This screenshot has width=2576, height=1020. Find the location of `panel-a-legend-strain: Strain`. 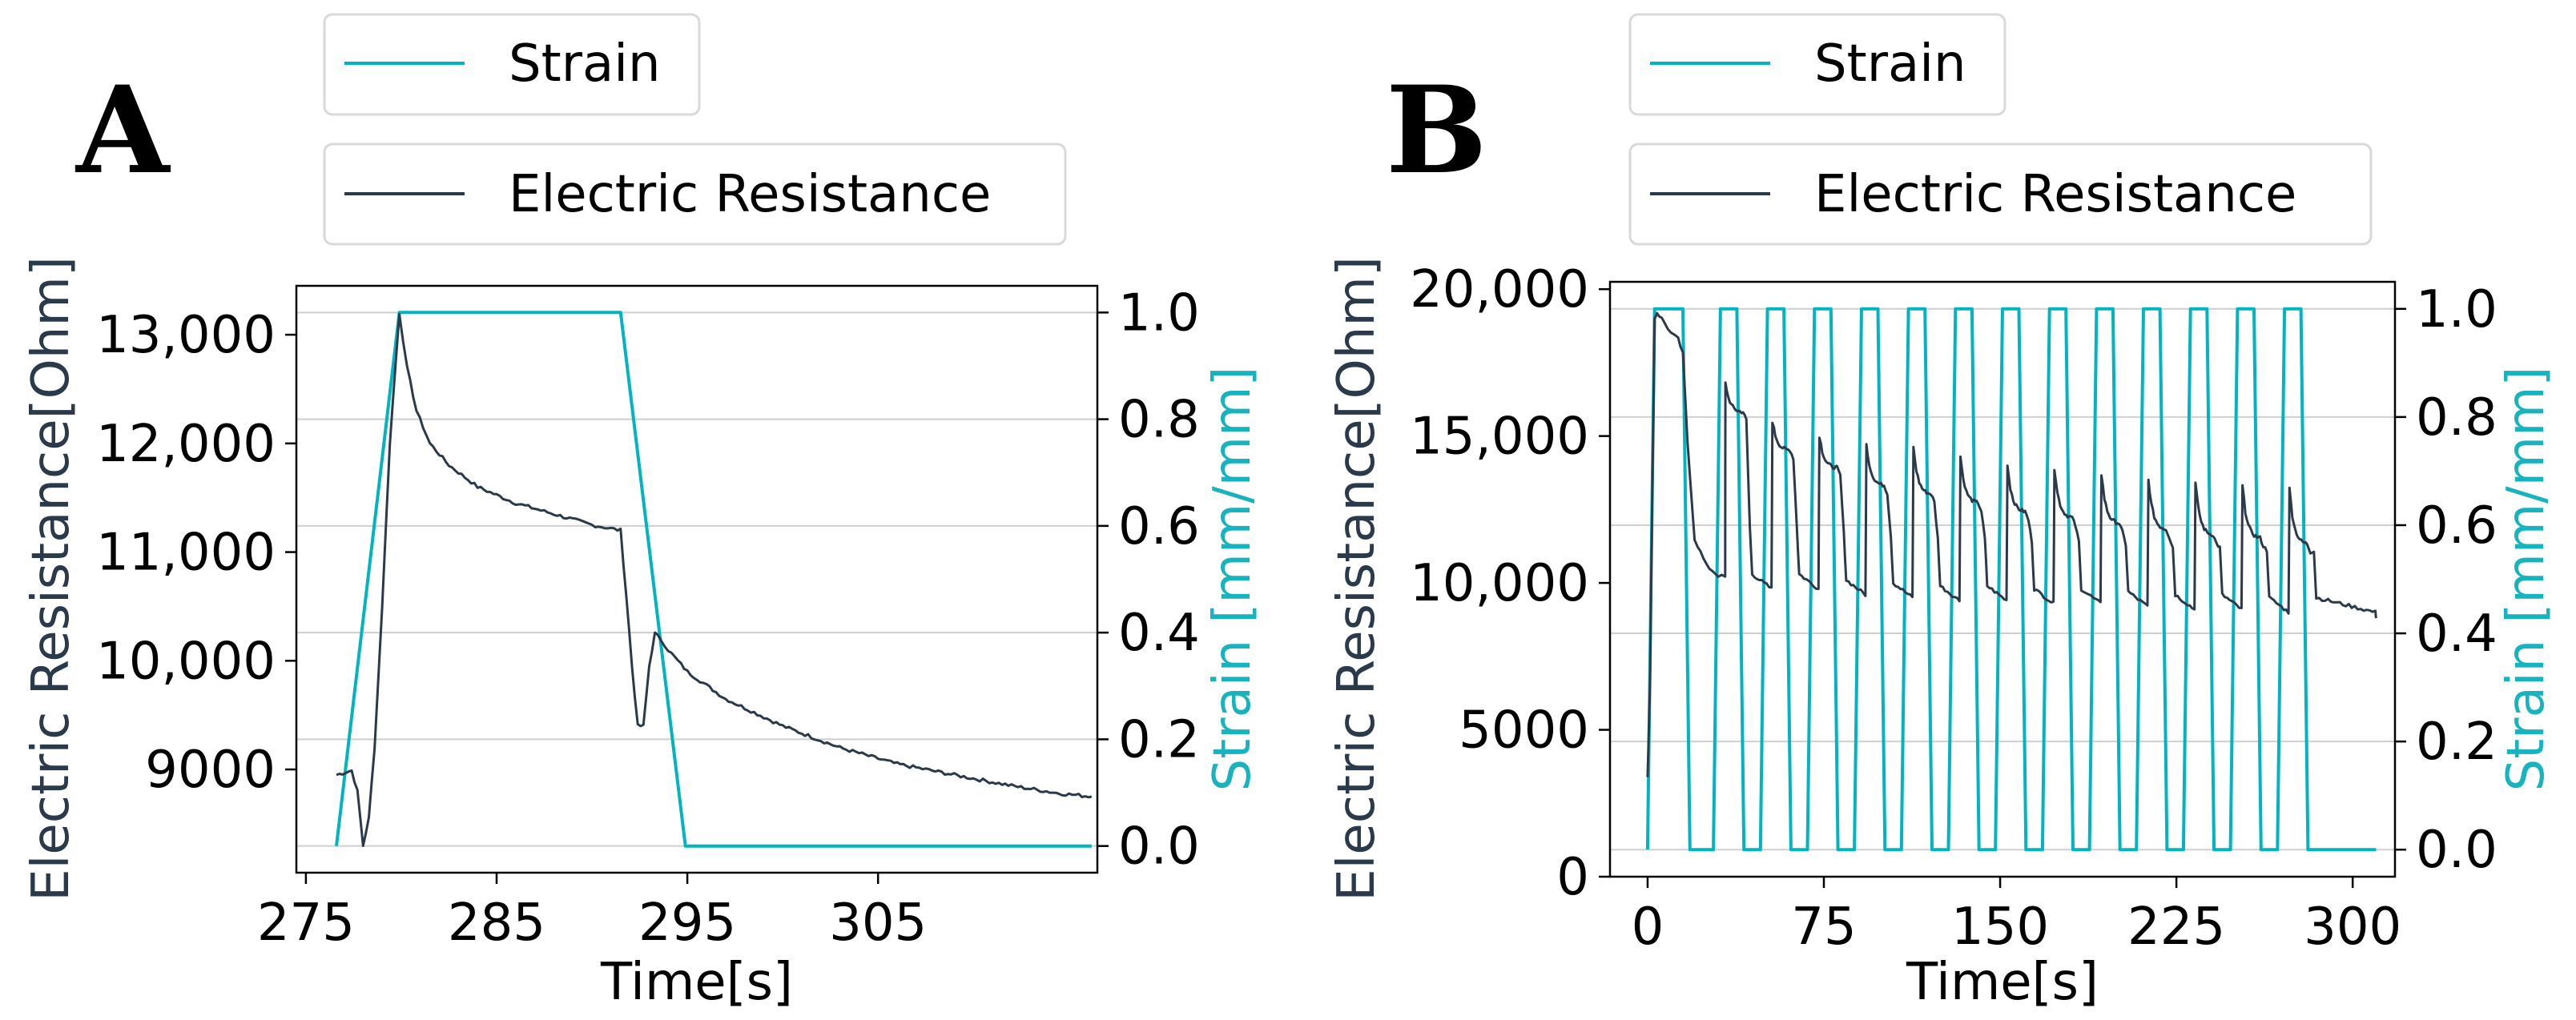

panel-a-legend-strain: Strain is located at coordinates (512, 64).